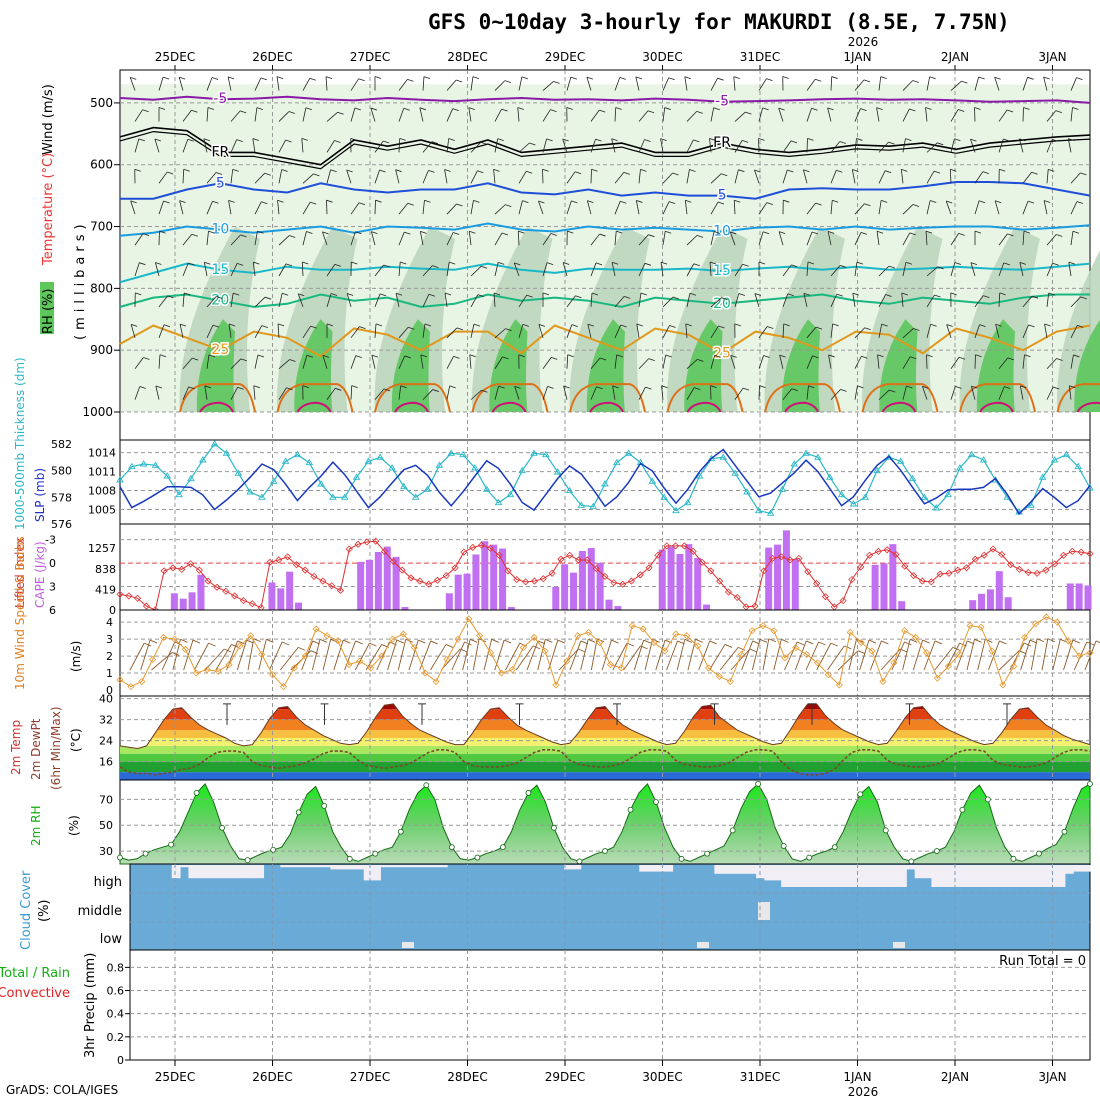 Image resolution: width=1100 pixels, height=1100 pixels. What do you see at coordinates (863, 1092) in the screenshot?
I see `bottom-year-label: 2026` at bounding box center [863, 1092].